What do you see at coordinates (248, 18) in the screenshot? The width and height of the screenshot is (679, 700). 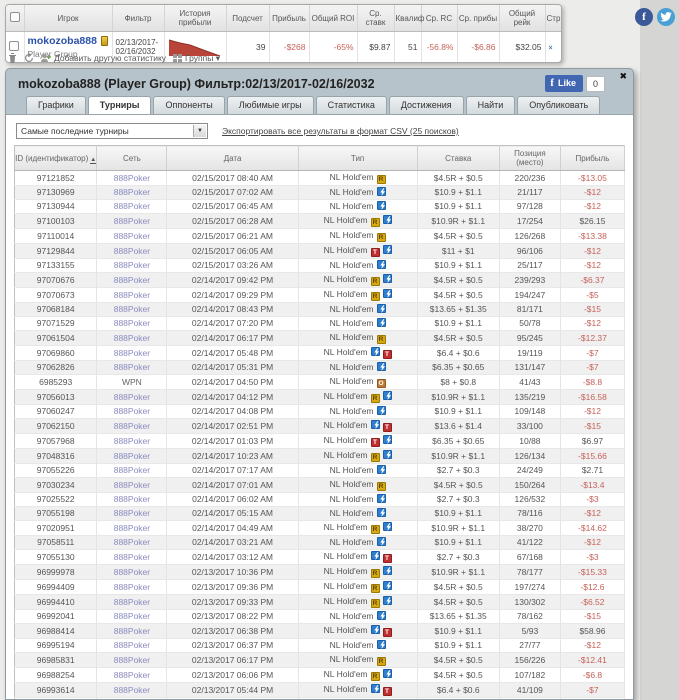 I see `stats-header: Подсчет` at bounding box center [248, 18].